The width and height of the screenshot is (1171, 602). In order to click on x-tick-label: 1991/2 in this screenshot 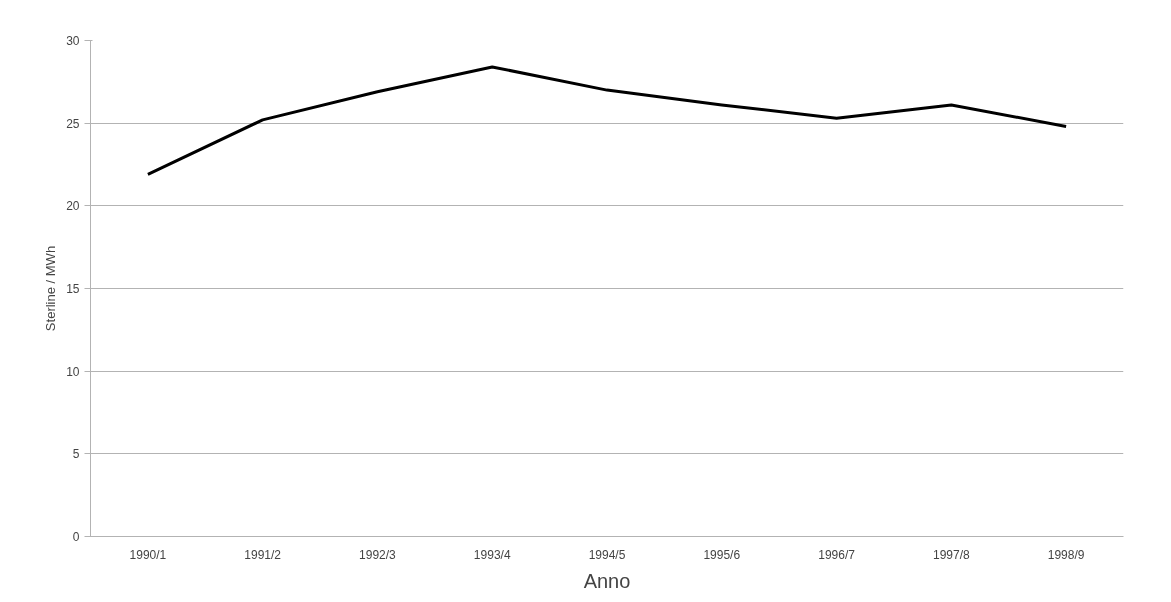, I will do `click(263, 554)`.